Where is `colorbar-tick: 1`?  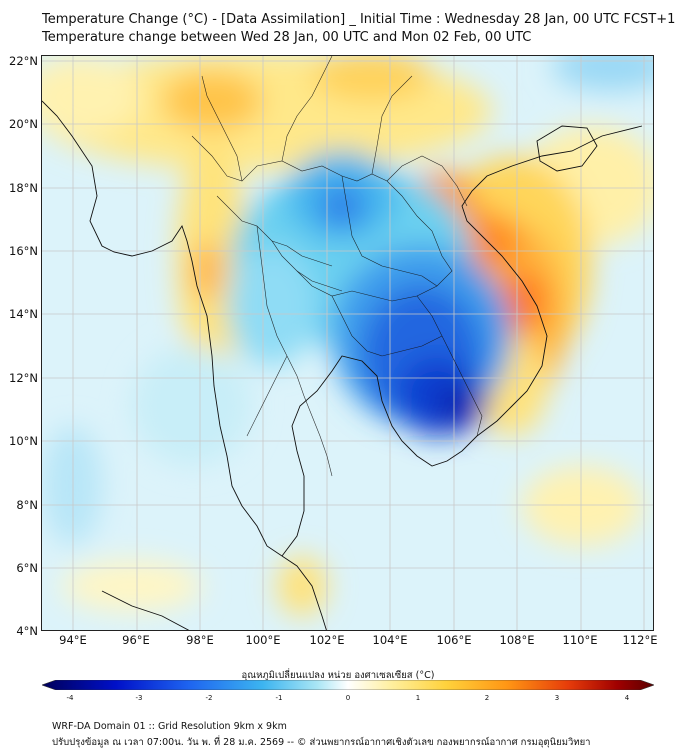
colorbar-tick: 1 is located at coordinates (418, 698).